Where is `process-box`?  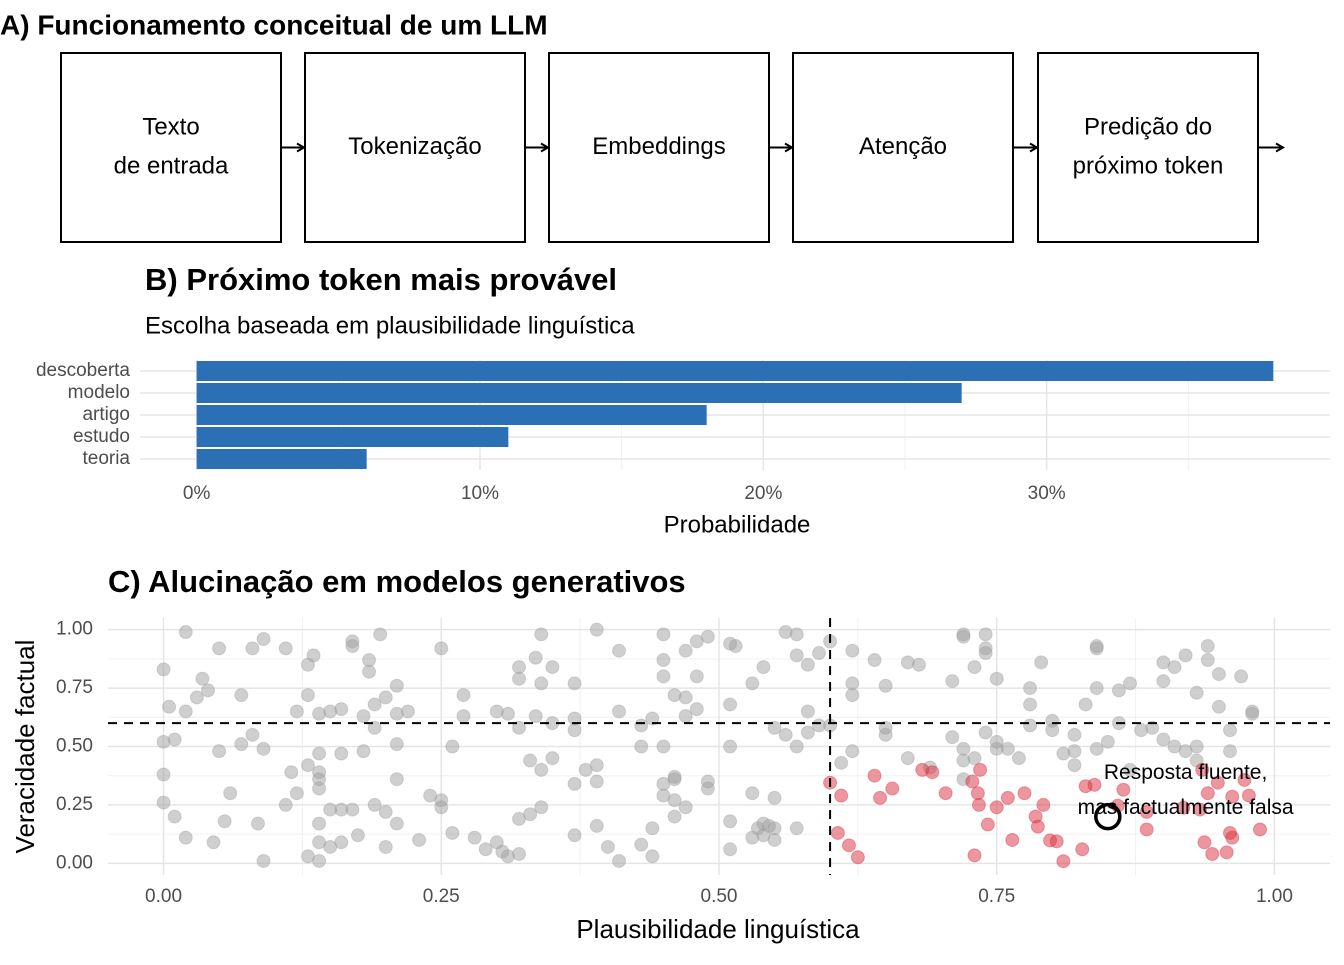 process-box is located at coordinates (171, 147).